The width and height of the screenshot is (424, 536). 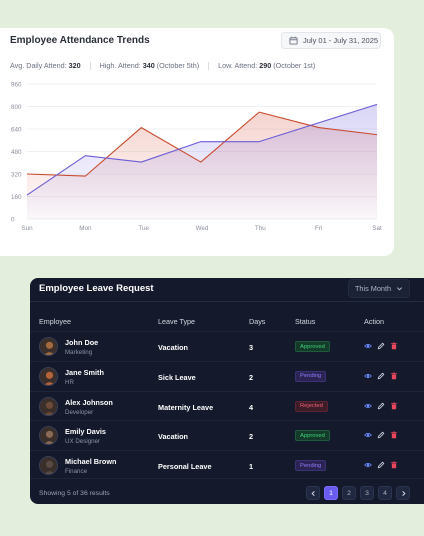 I want to click on footer-divider, so click(x=227, y=478).